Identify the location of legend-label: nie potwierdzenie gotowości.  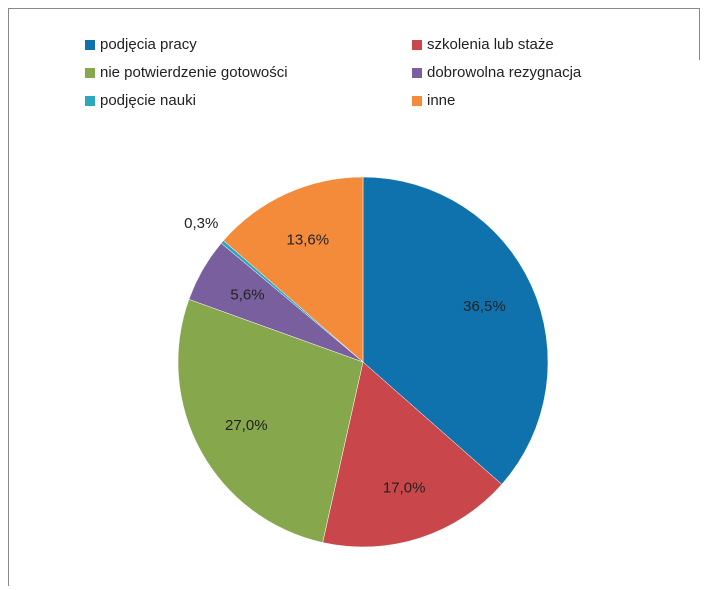
(194, 72).